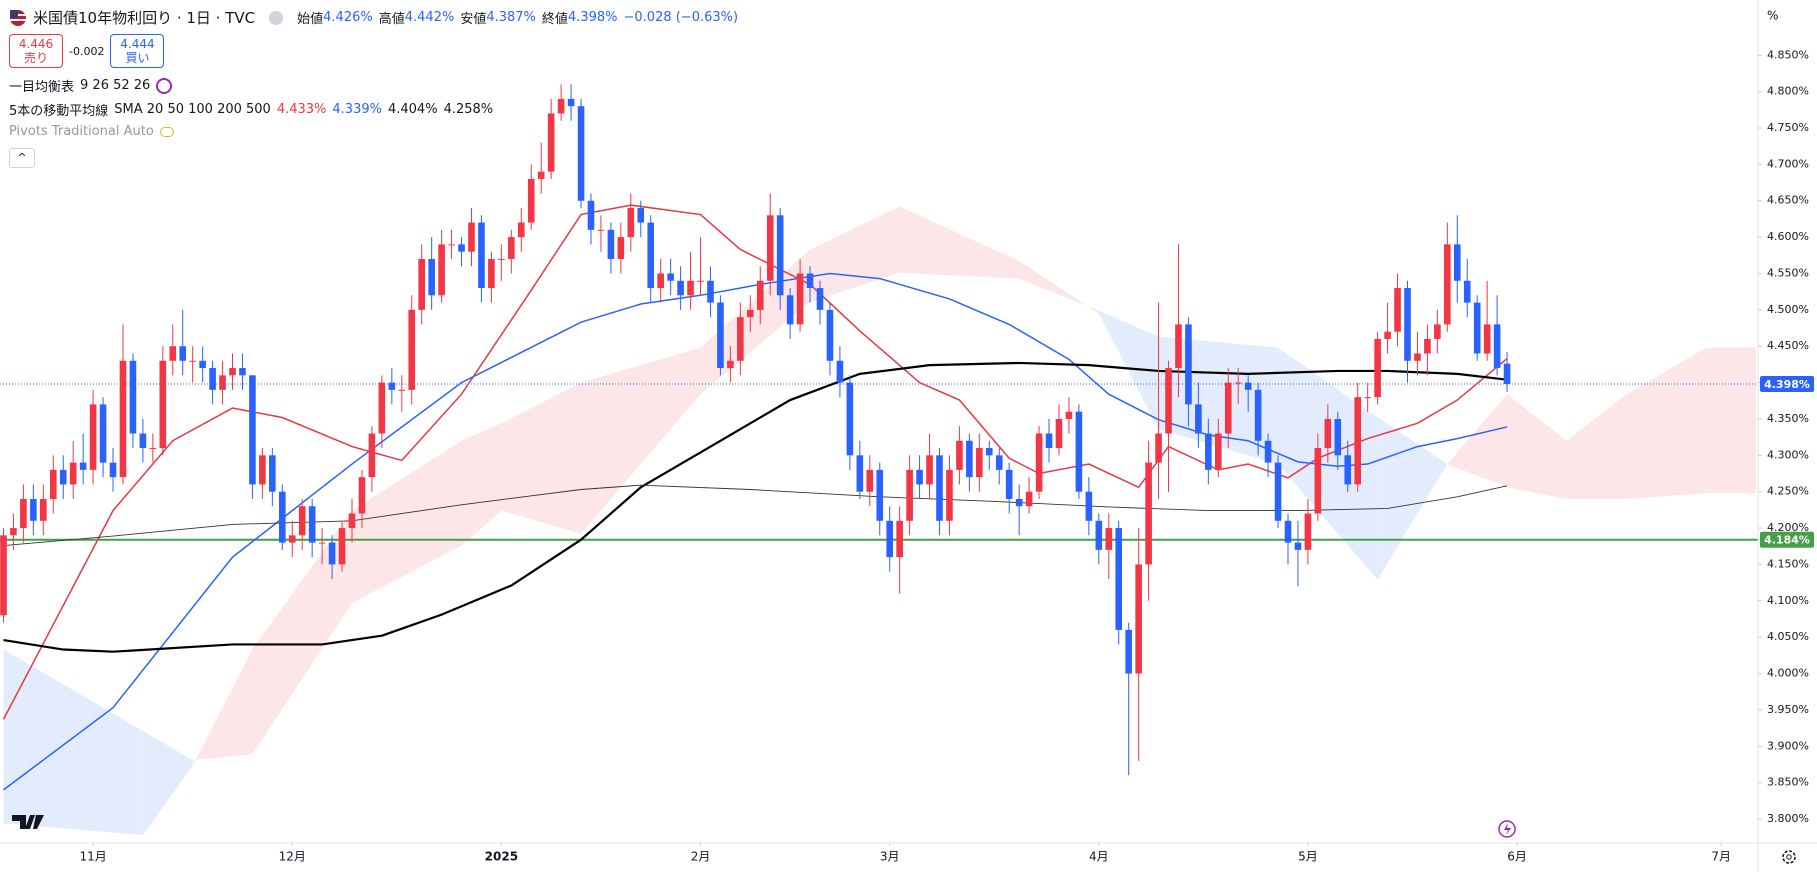 This screenshot has width=1817, height=872. Describe the element at coordinates (166, 131) in the screenshot. I see `hidden-icon` at that location.